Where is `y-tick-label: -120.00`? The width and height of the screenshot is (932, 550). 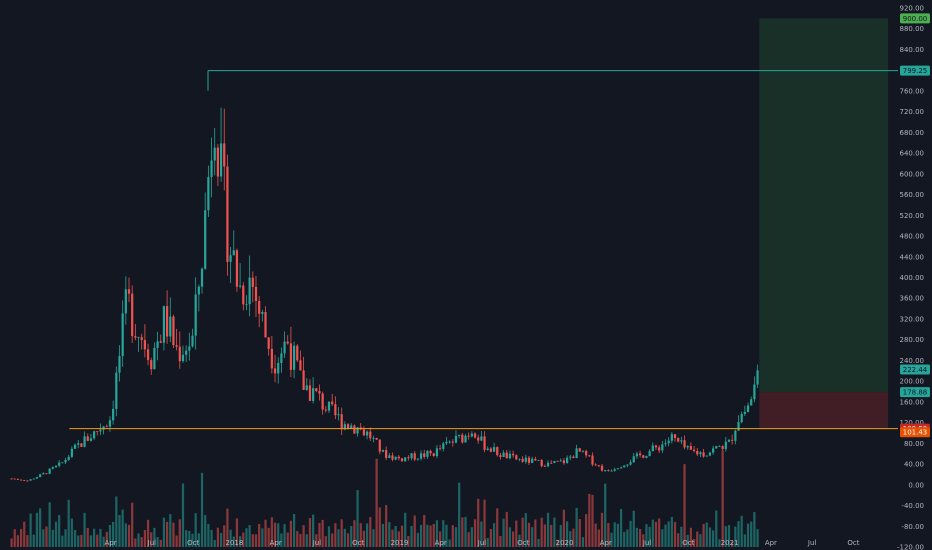 y-tick-label: -120.00 is located at coordinates (910, 547).